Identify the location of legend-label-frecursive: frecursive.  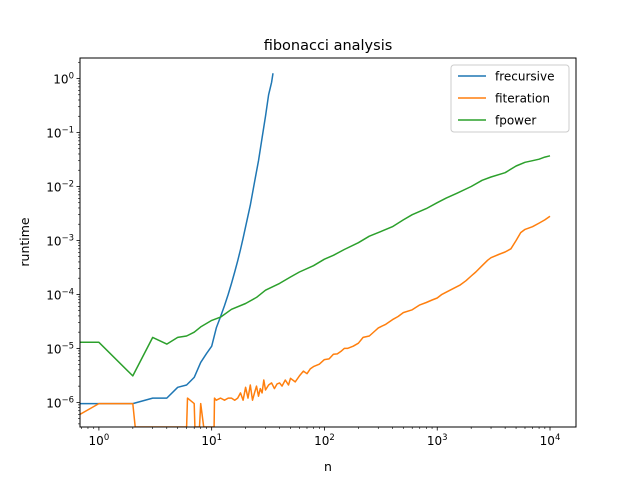
(524, 77).